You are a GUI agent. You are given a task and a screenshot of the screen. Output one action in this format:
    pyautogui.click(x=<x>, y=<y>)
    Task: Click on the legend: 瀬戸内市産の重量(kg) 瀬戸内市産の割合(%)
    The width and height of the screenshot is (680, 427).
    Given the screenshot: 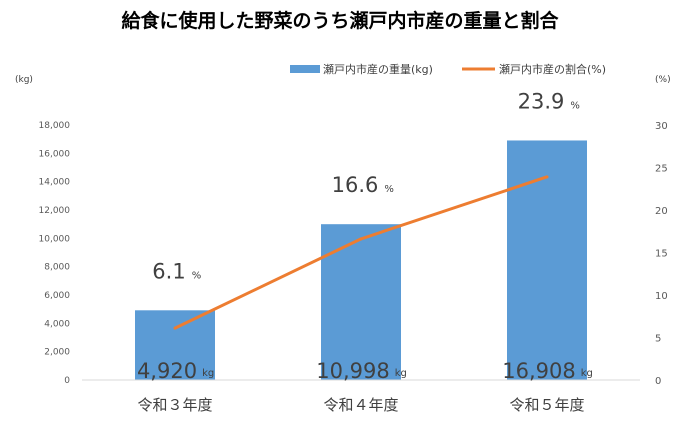 What is the action you would take?
    pyautogui.click(x=448, y=69)
    